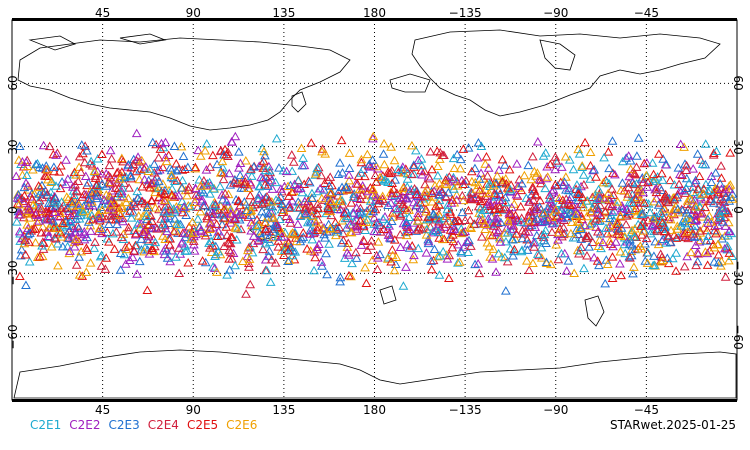 This screenshot has height=450, width=750. Describe the element at coordinates (672, 425) in the screenshot. I see `date-stamp: STARwet.2025-01-25` at that location.